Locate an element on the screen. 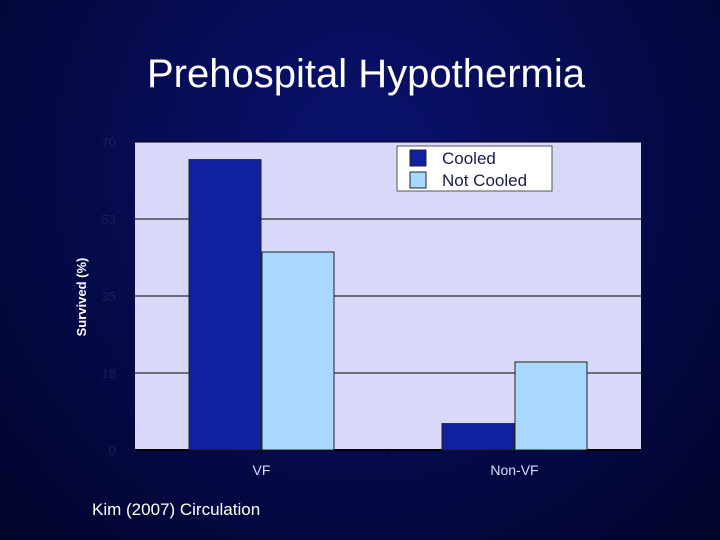  x-category-label: VF is located at coordinates (262, 470).